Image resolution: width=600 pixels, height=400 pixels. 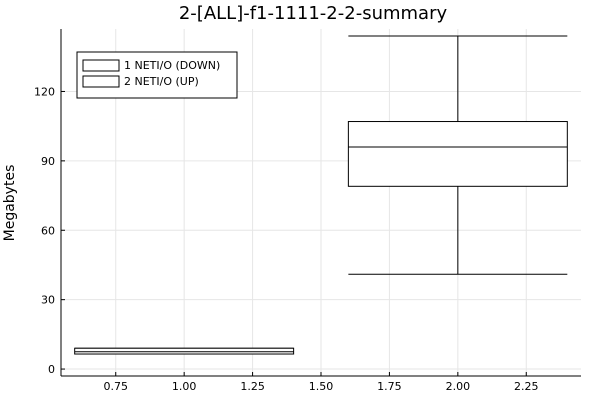 I want to click on y-tick-label: 30, so click(x=48, y=300).